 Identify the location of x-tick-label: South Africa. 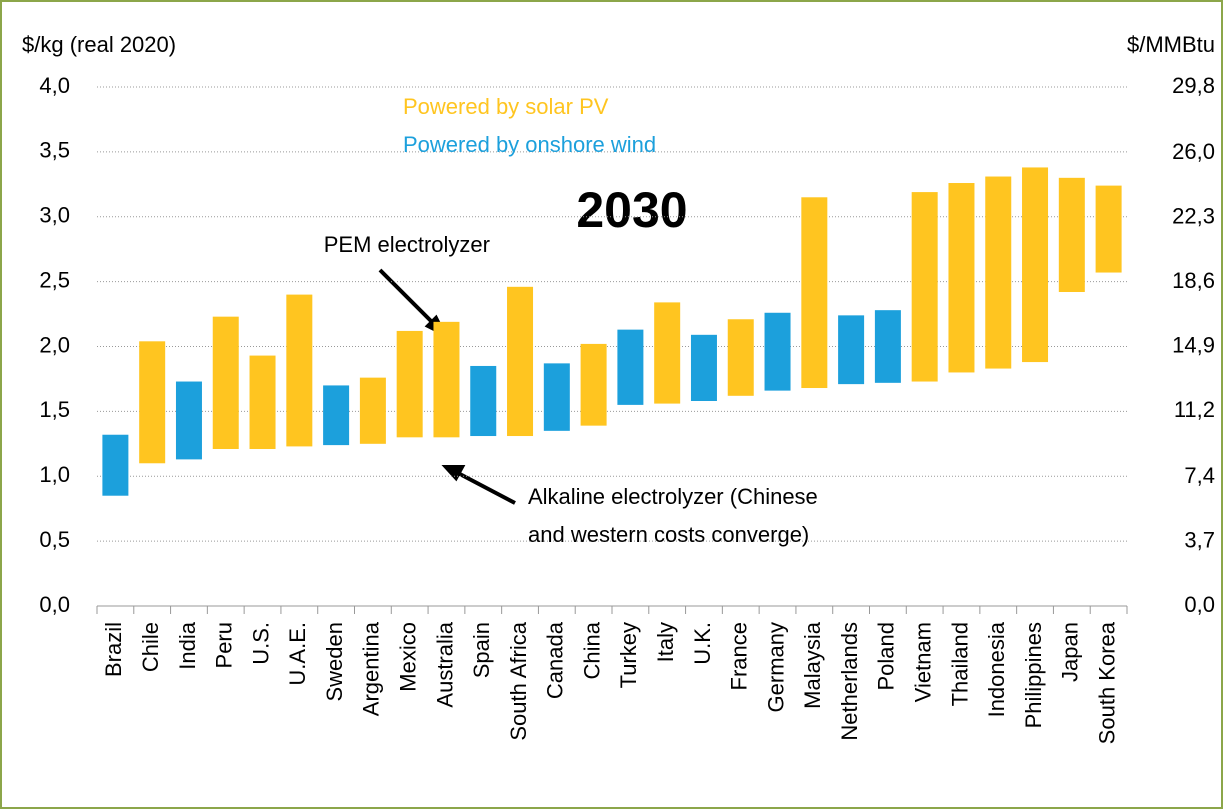
(518, 680).